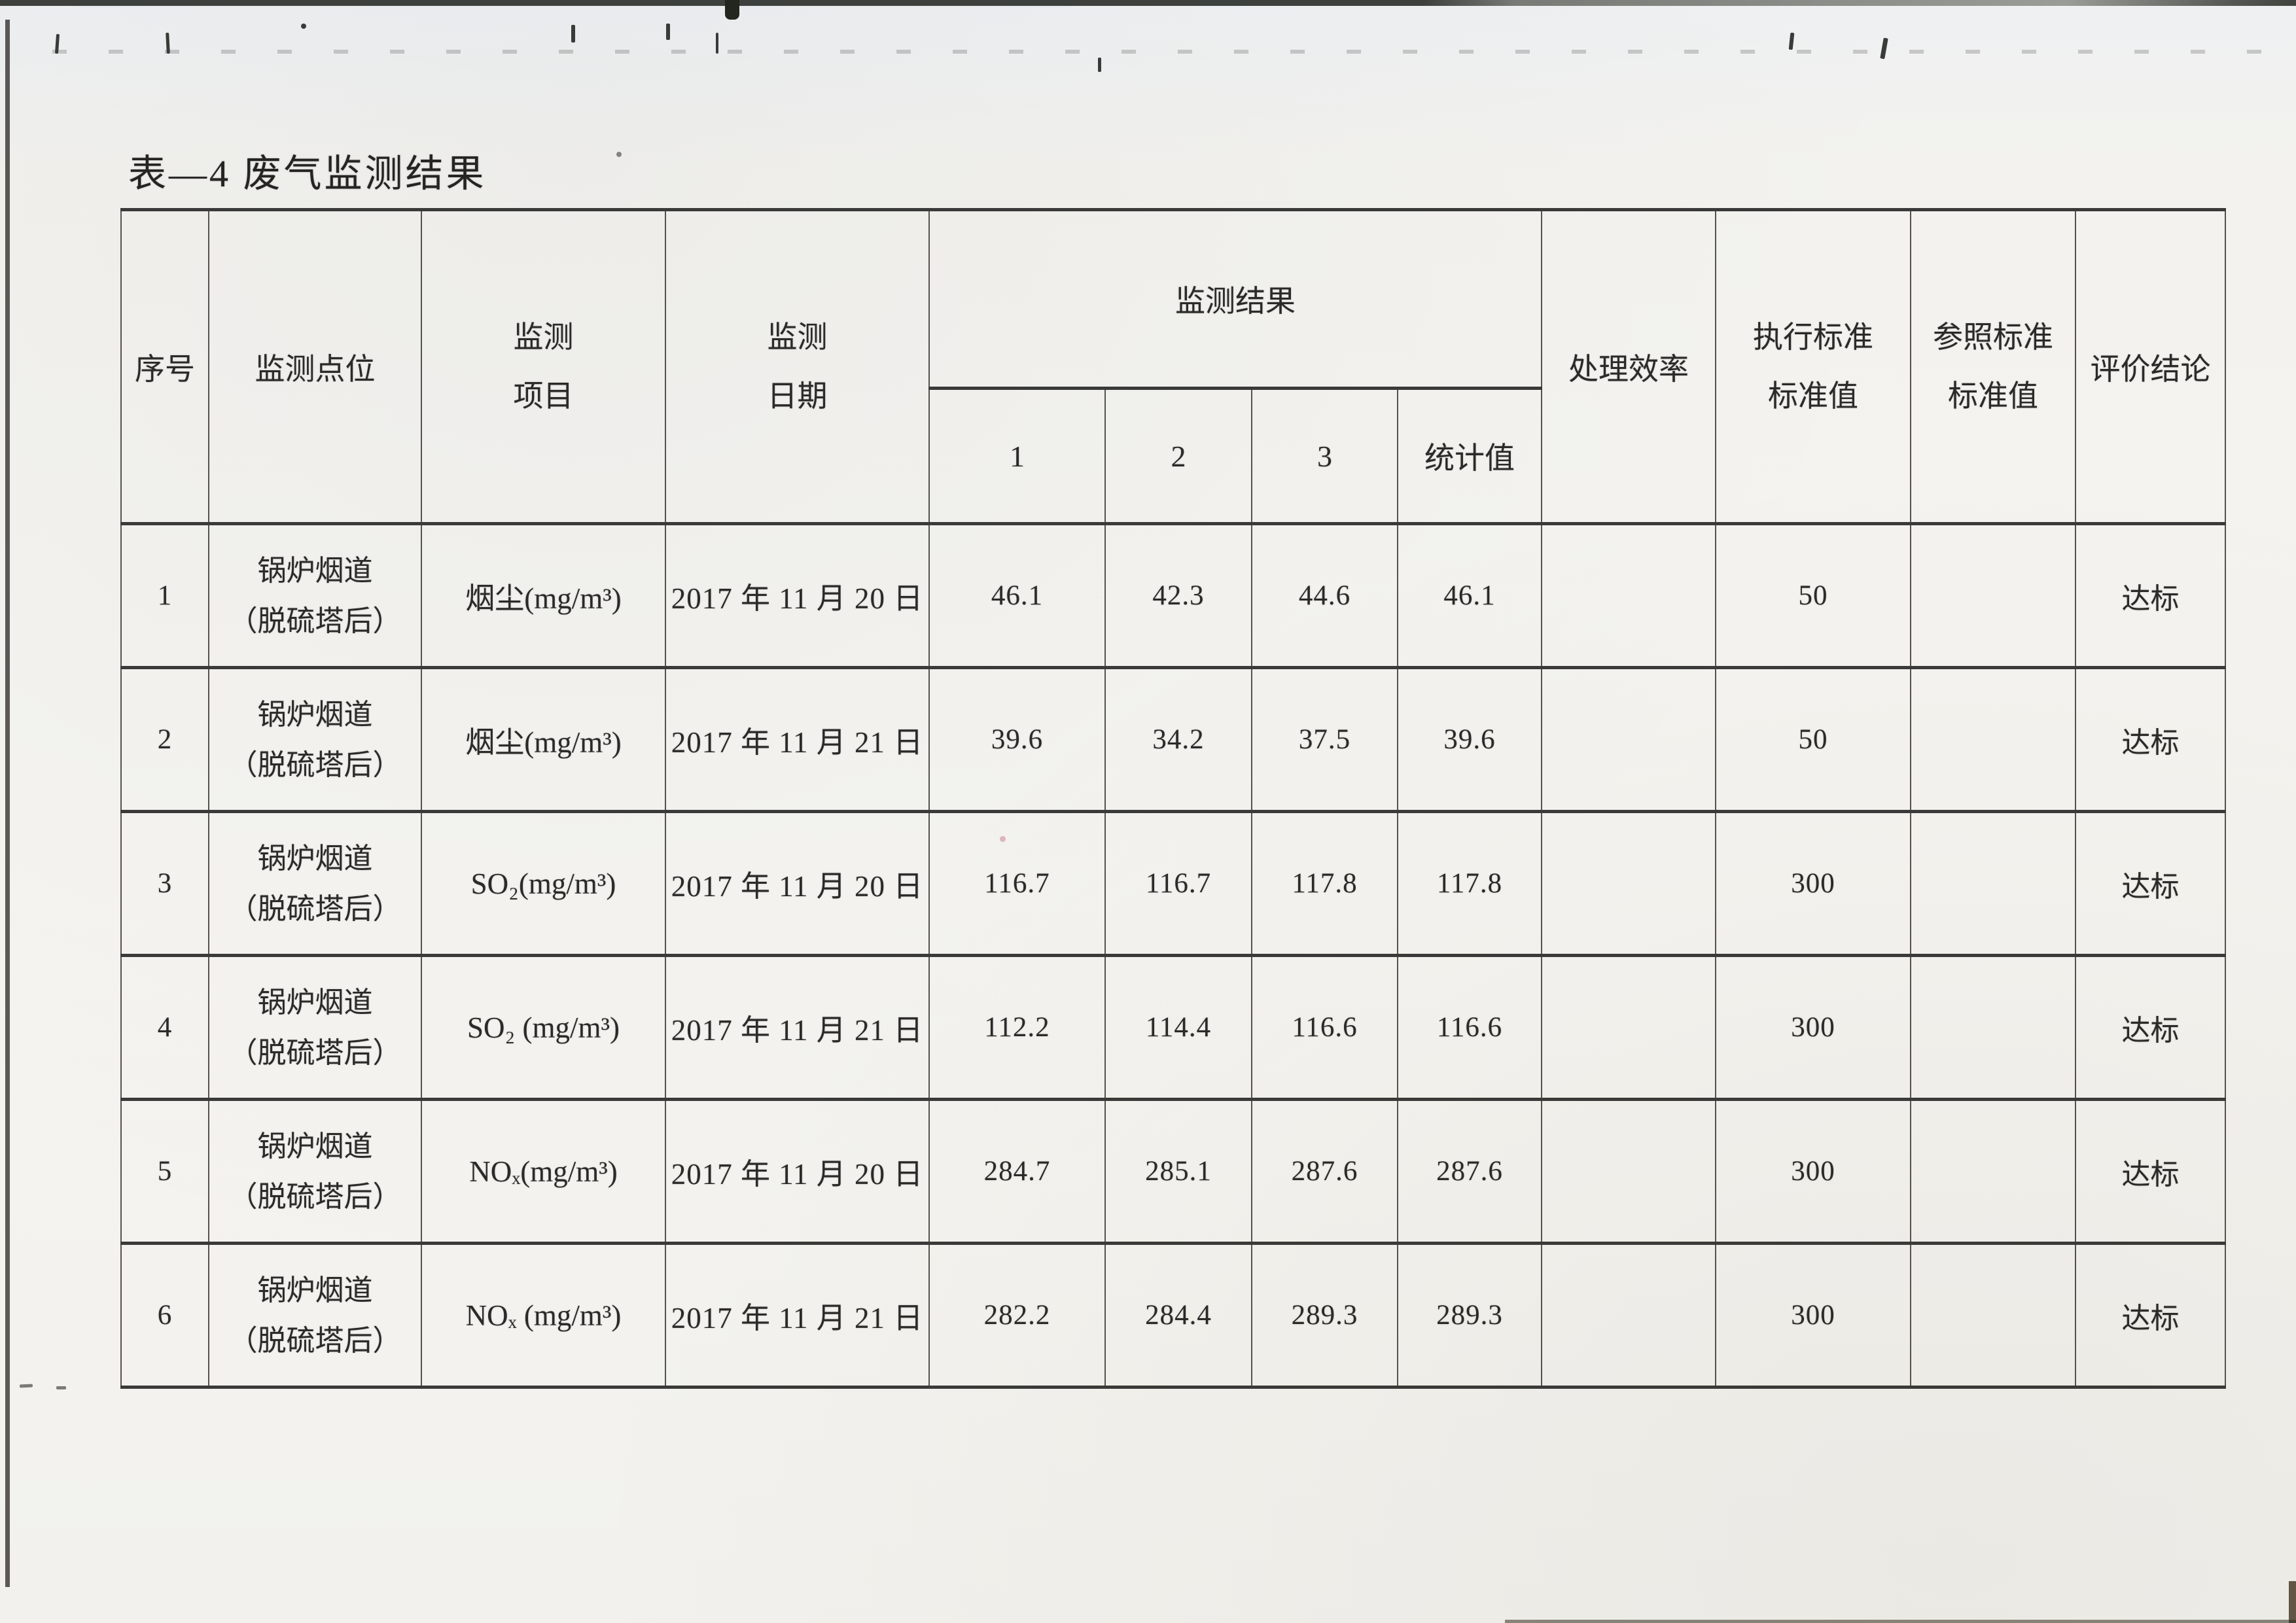 This screenshot has width=2296, height=1623. I want to click on cell-item: NOₓ(mg/m³), so click(543, 1172).